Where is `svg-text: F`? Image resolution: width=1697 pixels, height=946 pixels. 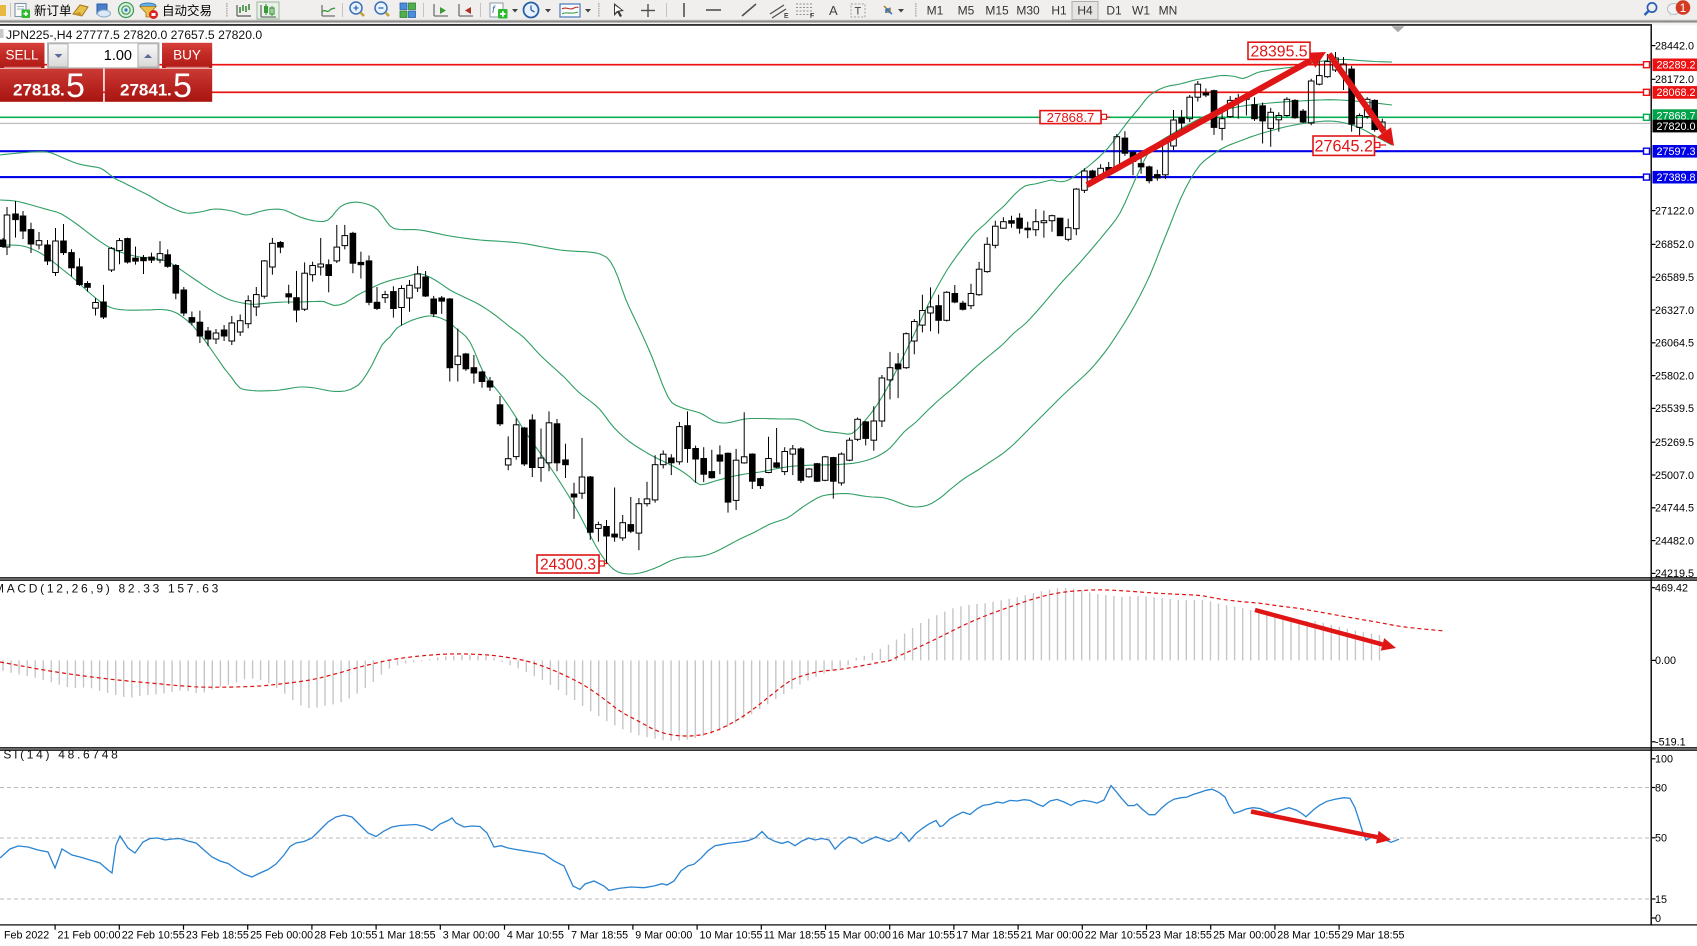
svg-text: F is located at coordinates (812, 16).